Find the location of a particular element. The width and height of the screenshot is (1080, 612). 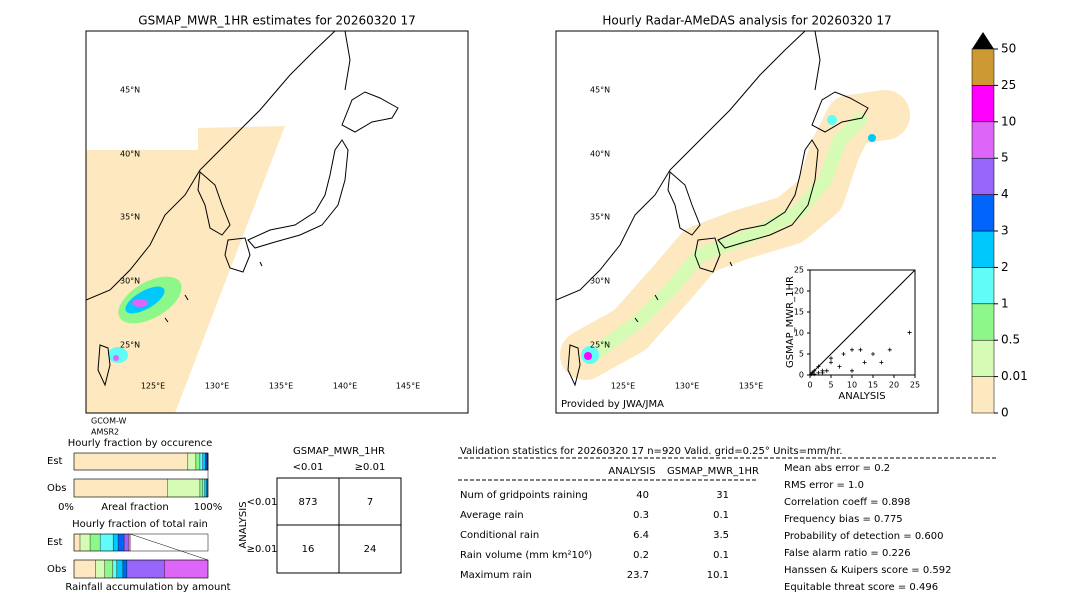

stat-label: Rain volume (mm km²10⁶) is located at coordinates (526, 555).